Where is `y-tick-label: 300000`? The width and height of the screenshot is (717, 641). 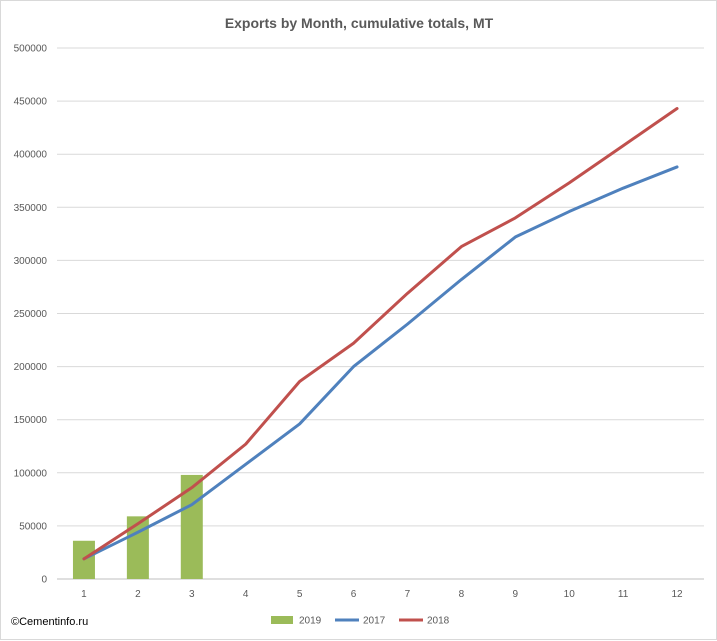
y-tick-label: 300000 is located at coordinates (31, 261).